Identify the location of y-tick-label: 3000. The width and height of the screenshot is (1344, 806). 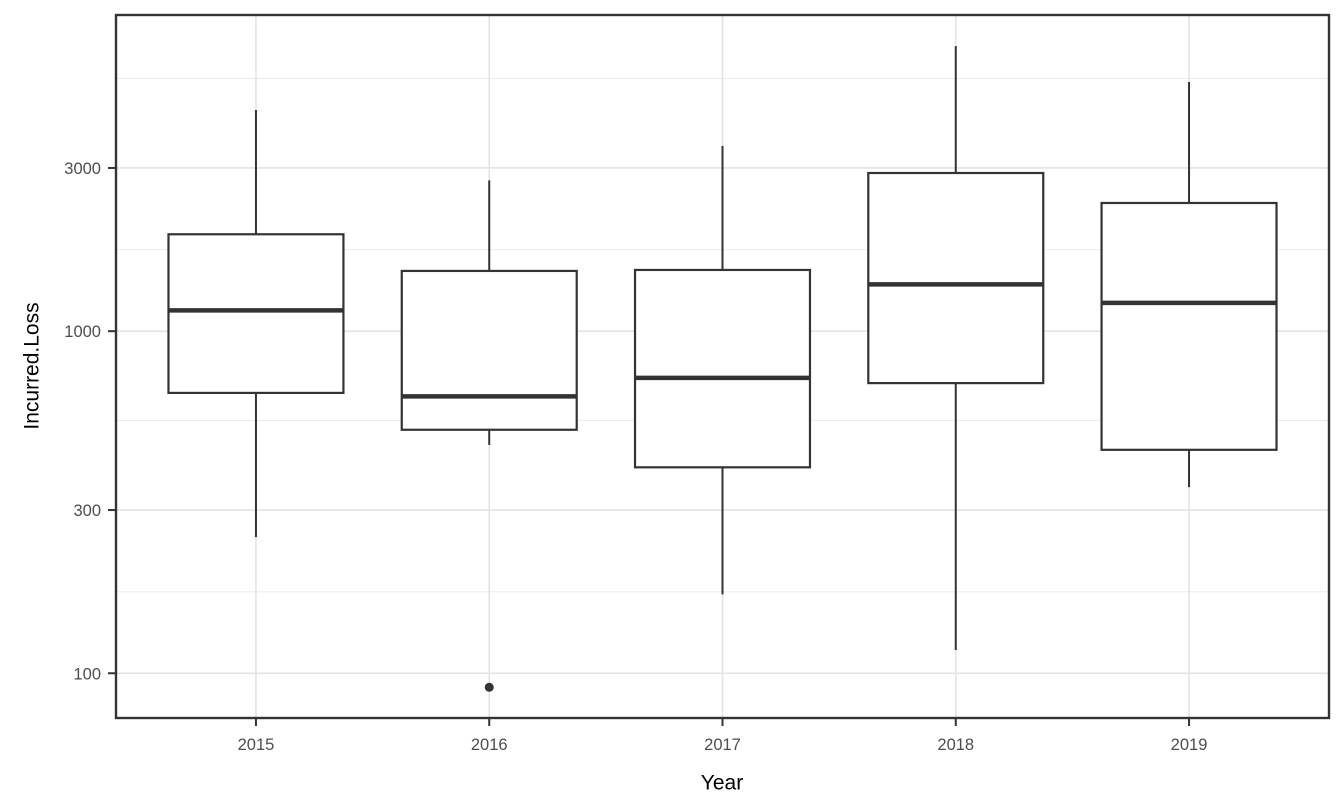
(82, 169).